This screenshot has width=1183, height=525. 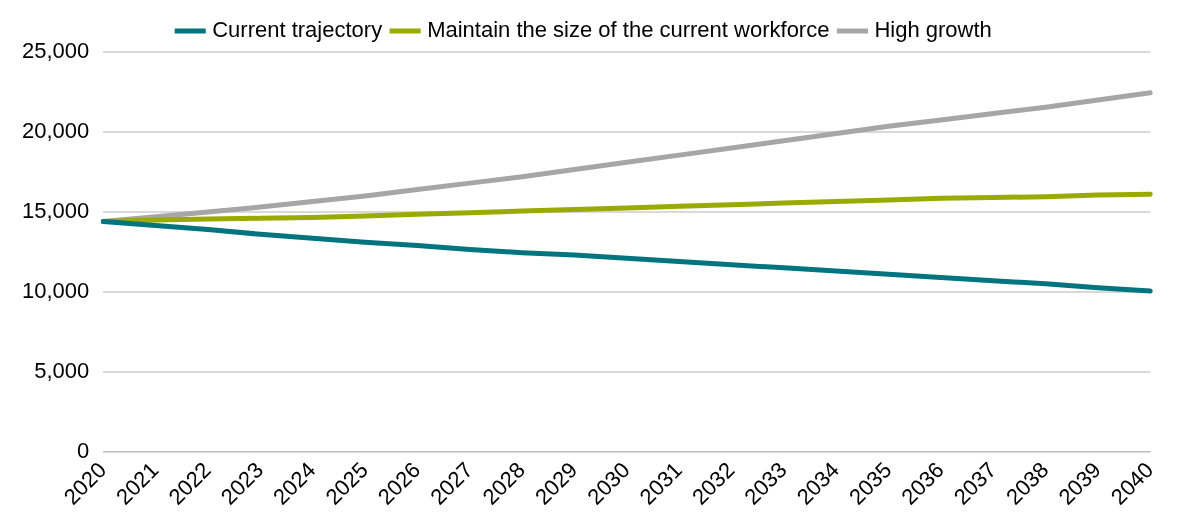 What do you see at coordinates (628, 30) in the screenshot?
I see `legend-label: Maintain the size of the current workforce` at bounding box center [628, 30].